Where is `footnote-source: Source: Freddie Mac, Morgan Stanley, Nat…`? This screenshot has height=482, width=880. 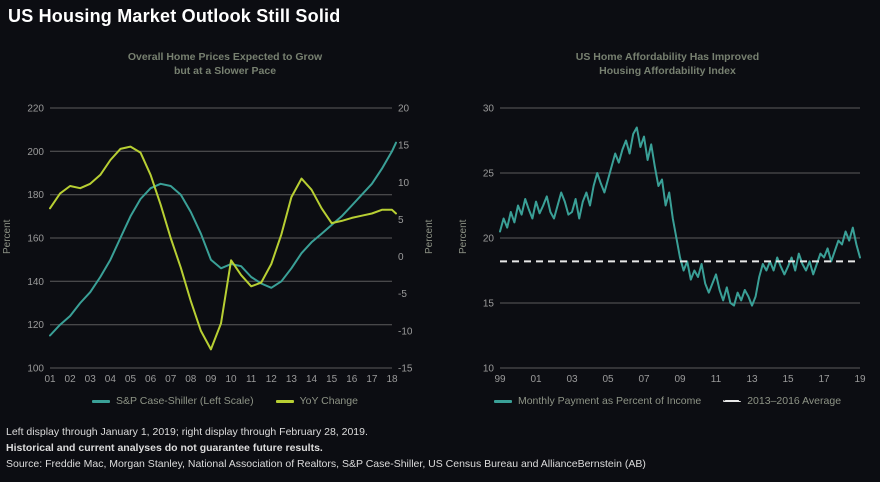
footnote-source: Source: Freddie Mac, Morgan Stanley, Nat… is located at coordinates (326, 464).